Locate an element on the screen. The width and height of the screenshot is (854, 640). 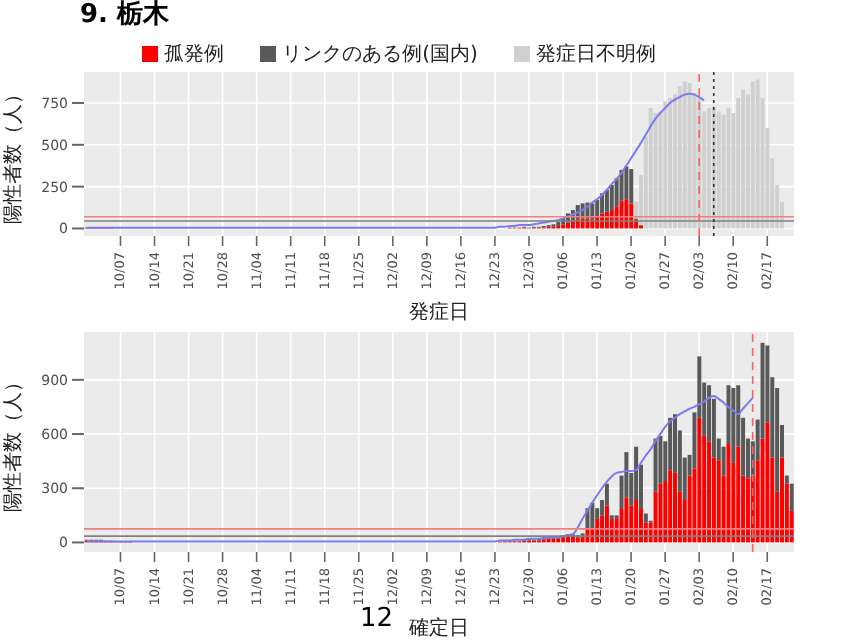
legend-label: 孤発例 is located at coordinates (194, 55).